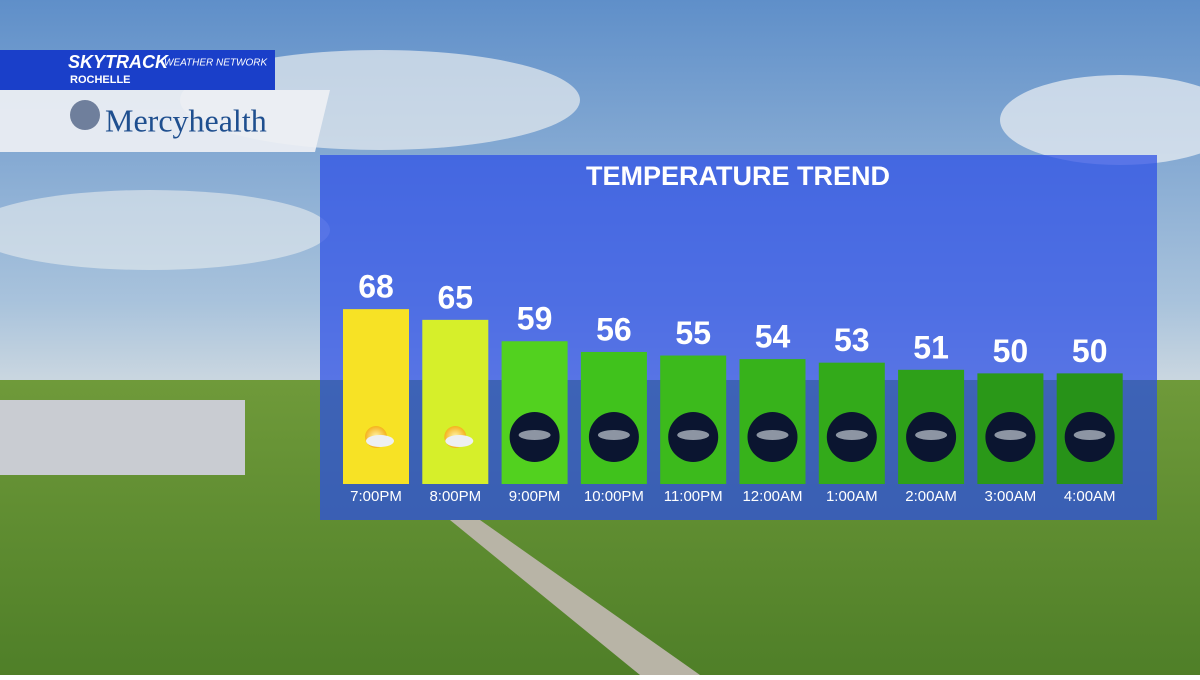 The width and height of the screenshot is (1200, 680). What do you see at coordinates (614, 496) in the screenshot?
I see `x-tick-label: 10:00PM` at bounding box center [614, 496].